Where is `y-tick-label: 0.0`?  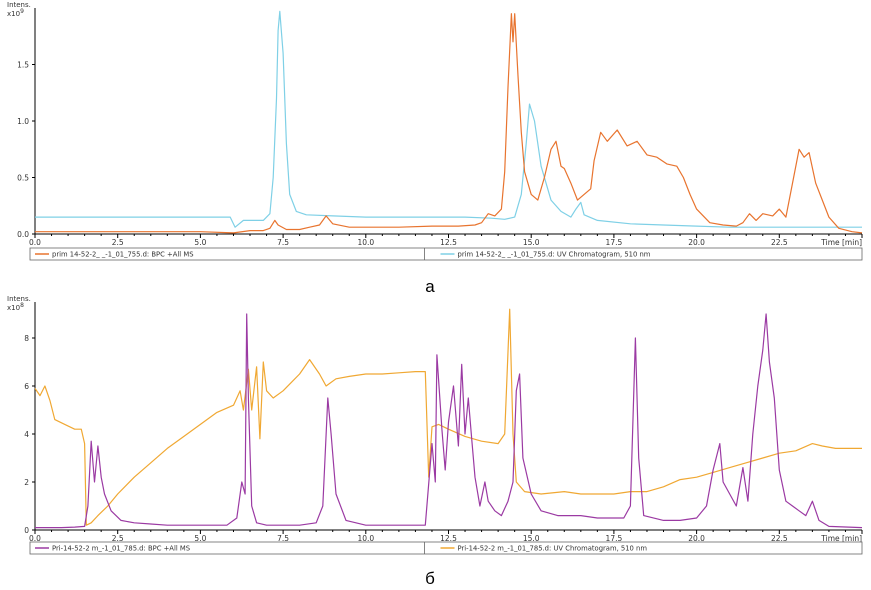
y-tick-label: 0.0 is located at coordinates (23, 234).